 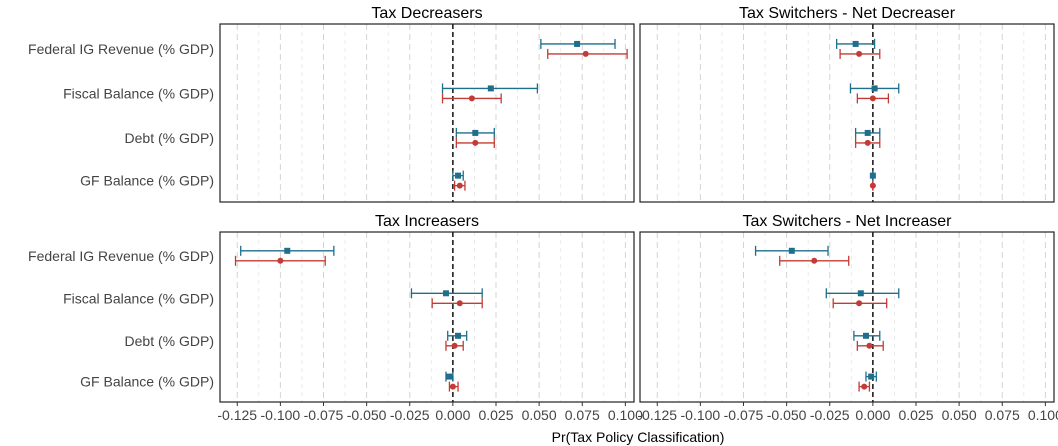 I want to click on panel-title: Tax Switchers - Net Increaser, so click(x=848, y=221).